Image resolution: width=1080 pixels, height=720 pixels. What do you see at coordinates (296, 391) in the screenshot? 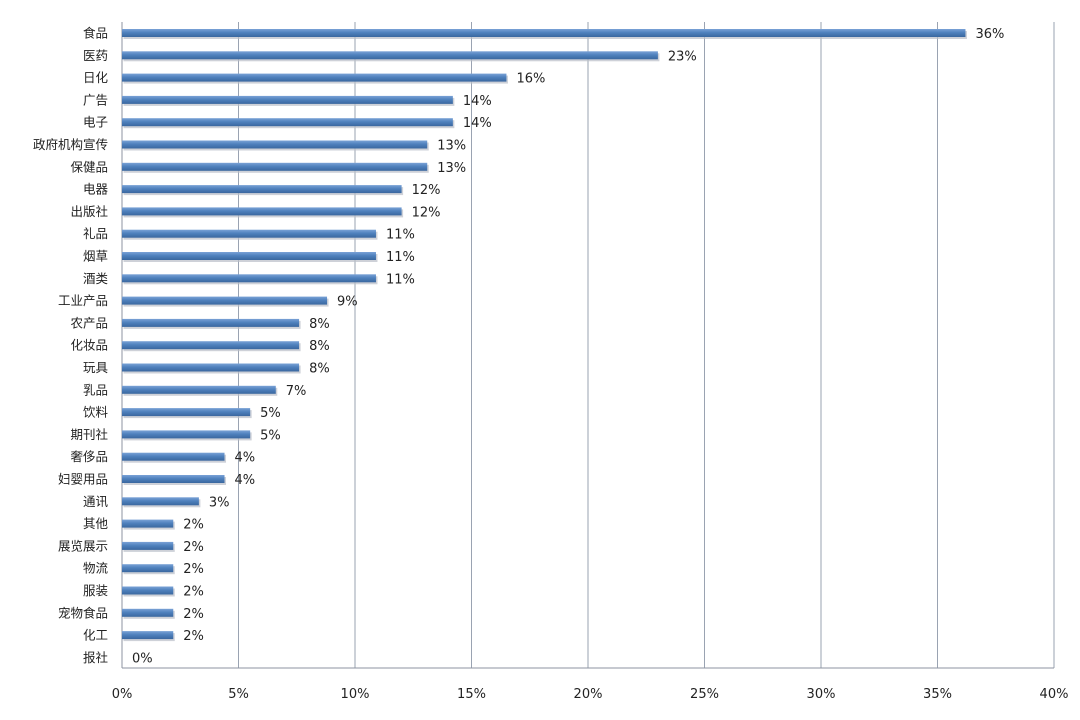
I see `data-label: 7%` at bounding box center [296, 391].